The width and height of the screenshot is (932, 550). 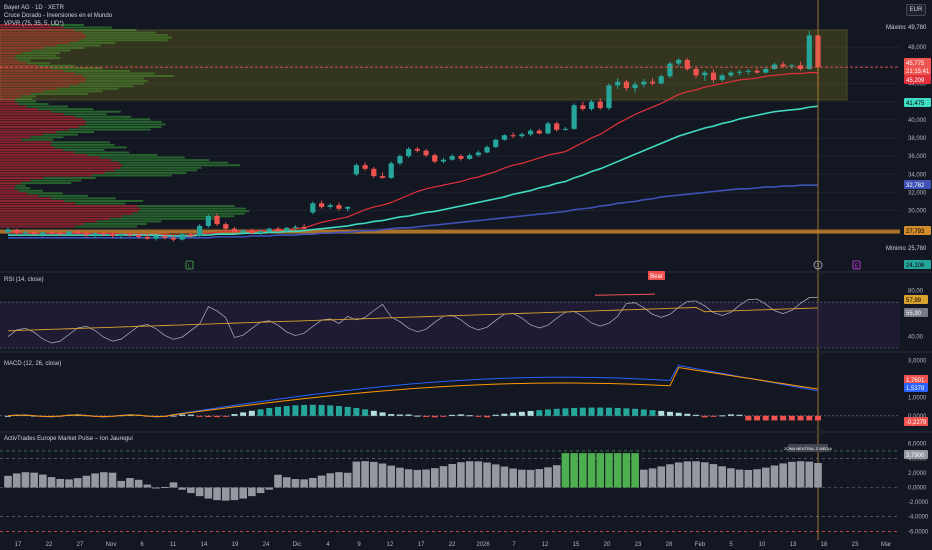 What do you see at coordinates (917, 193) in the screenshot?
I see `price-tick-label: 32,000` at bounding box center [917, 193].